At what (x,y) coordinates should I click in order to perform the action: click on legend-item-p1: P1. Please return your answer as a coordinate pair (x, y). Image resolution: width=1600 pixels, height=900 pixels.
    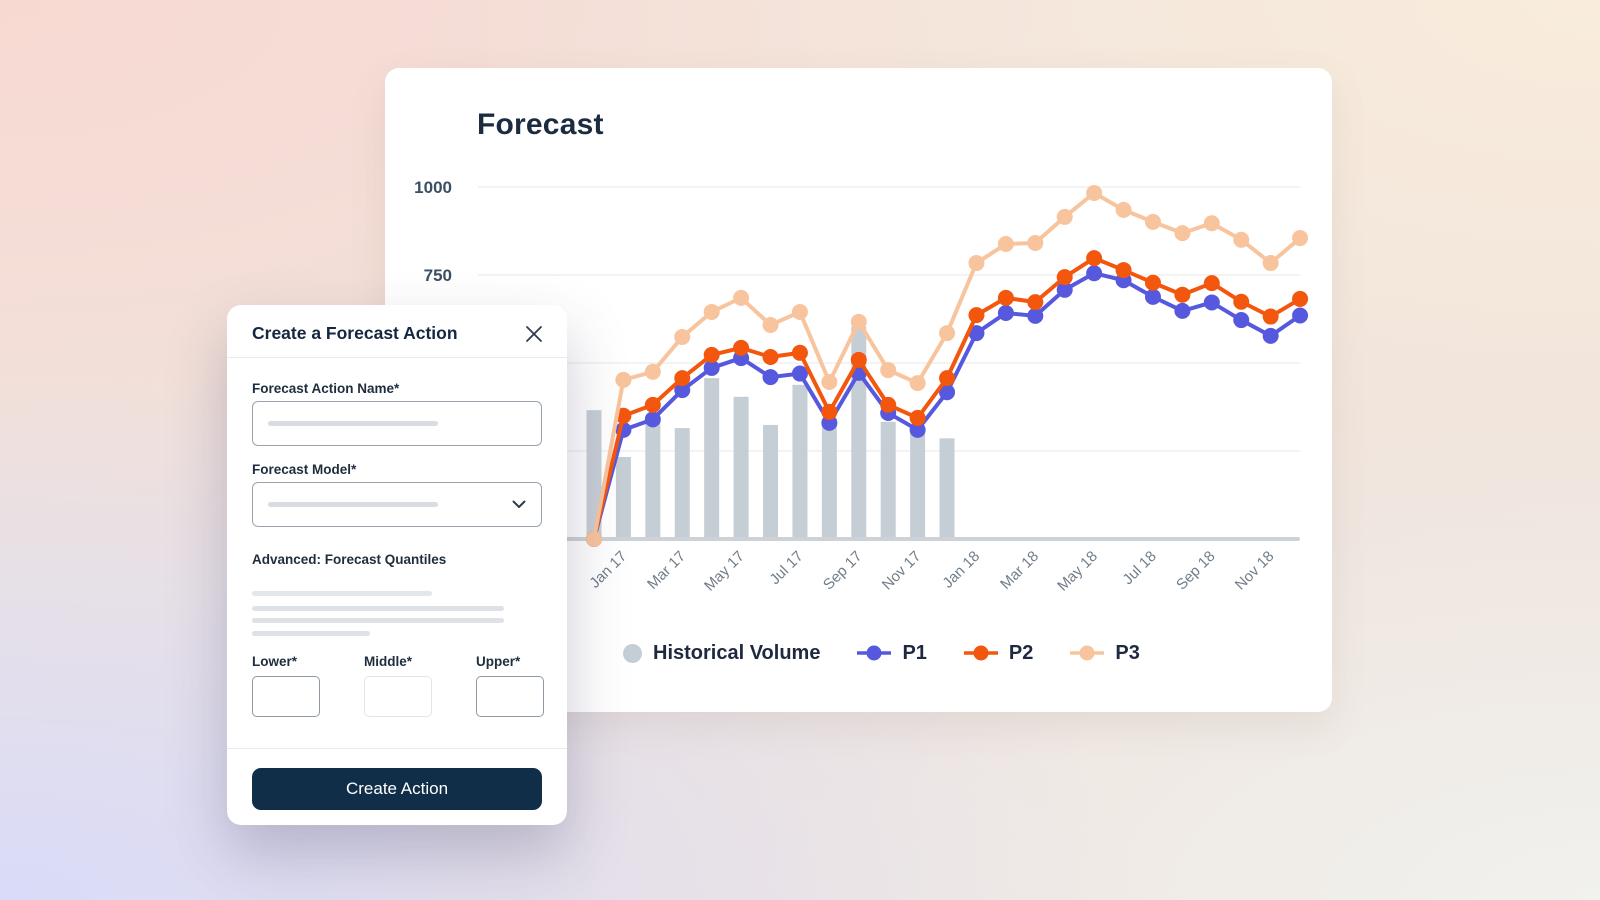
    Looking at the image, I should click on (892, 653).